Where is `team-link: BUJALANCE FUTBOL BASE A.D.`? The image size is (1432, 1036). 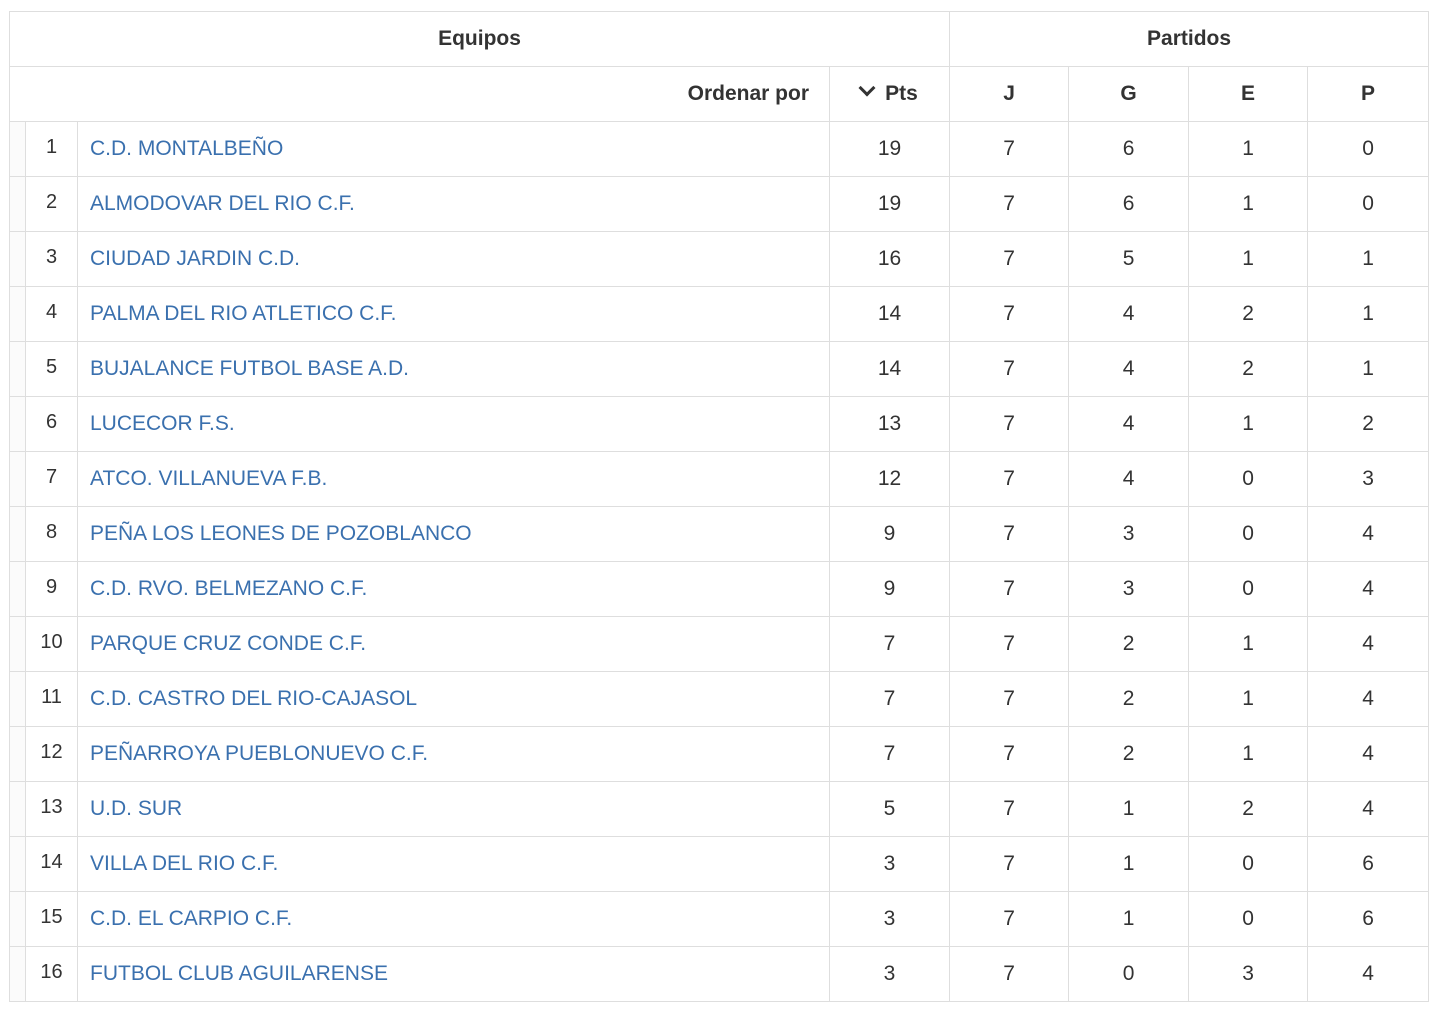
team-link: BUJALANCE FUTBOL BASE A.D. is located at coordinates (249, 368).